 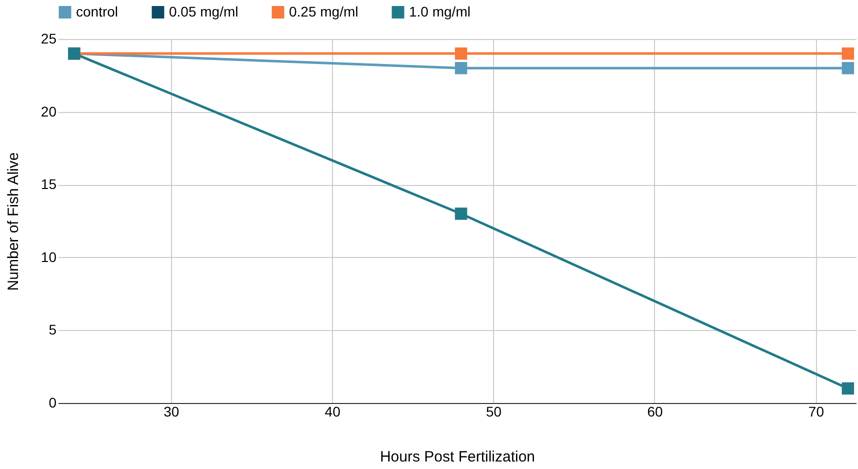 What do you see at coordinates (655, 412) in the screenshot?
I see `x-tick-label: 60` at bounding box center [655, 412].